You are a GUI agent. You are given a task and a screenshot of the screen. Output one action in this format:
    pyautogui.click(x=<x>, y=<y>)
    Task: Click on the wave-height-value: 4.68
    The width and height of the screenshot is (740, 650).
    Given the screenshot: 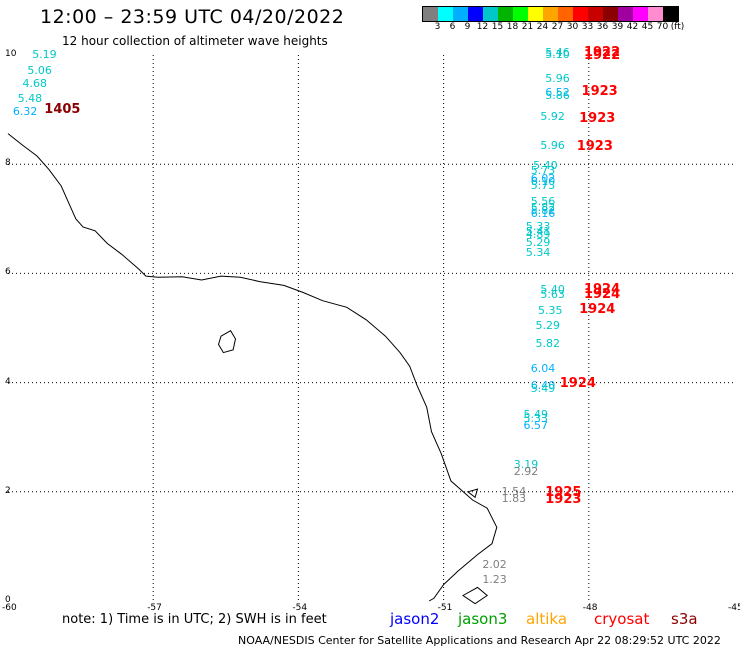 What is the action you would take?
    pyautogui.click(x=35, y=83)
    